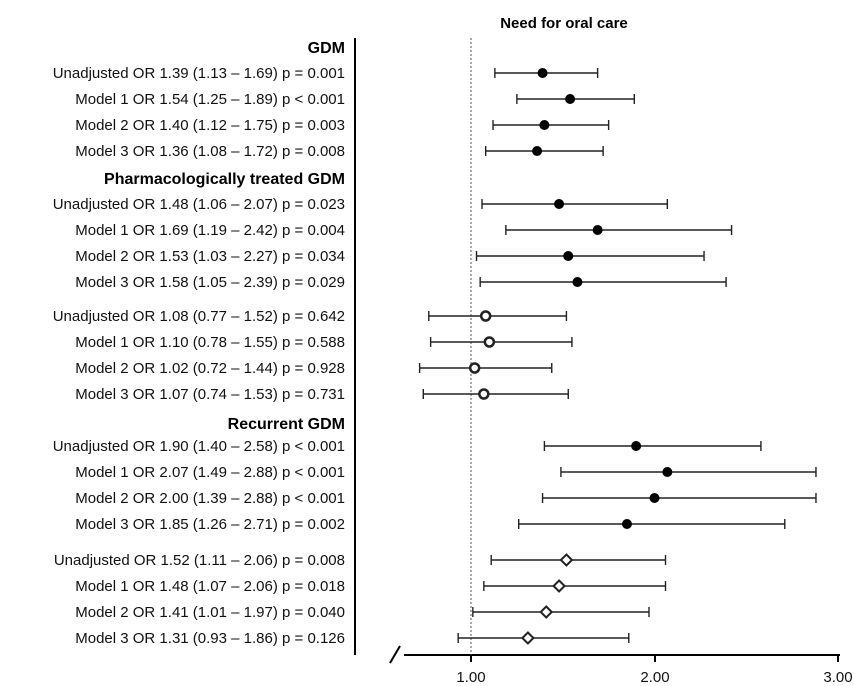 This screenshot has height=686, width=854. I want to click on row-label: Model 1 OR 1.10 (0.78 – 1.55) p = 0.588, so click(210, 342).